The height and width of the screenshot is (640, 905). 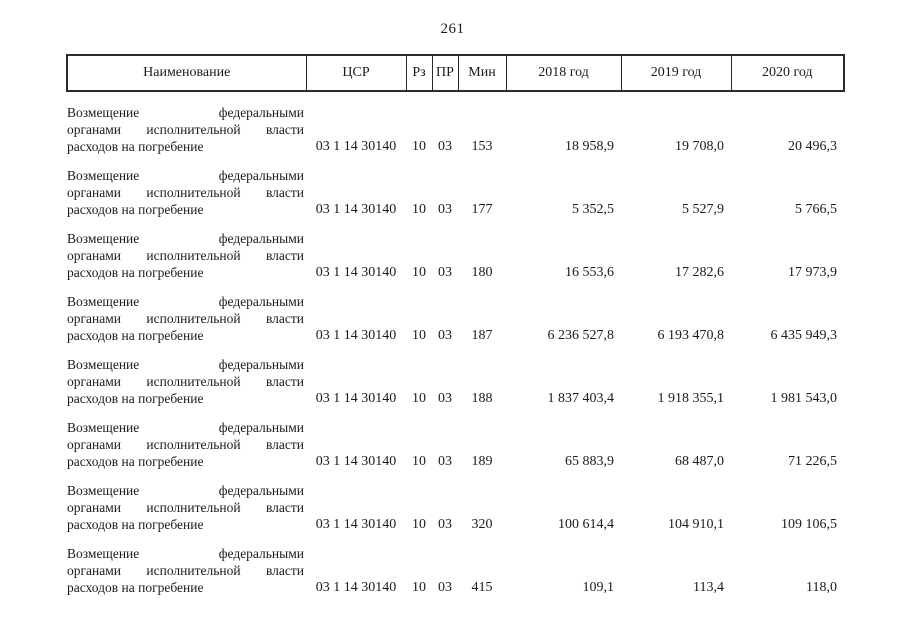 I want to click on amount-2019-cell: 6 193 470,8, so click(x=691, y=335).